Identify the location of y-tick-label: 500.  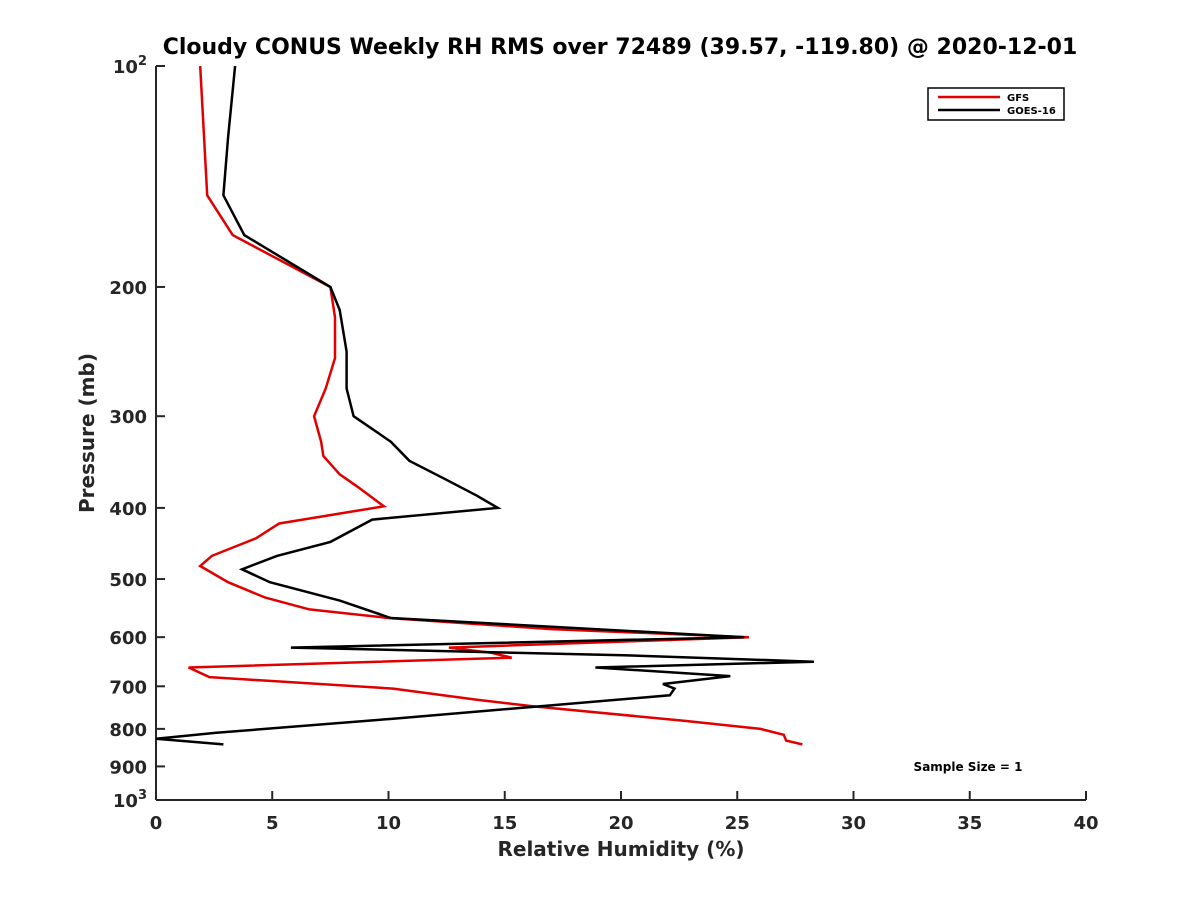
(128, 580).